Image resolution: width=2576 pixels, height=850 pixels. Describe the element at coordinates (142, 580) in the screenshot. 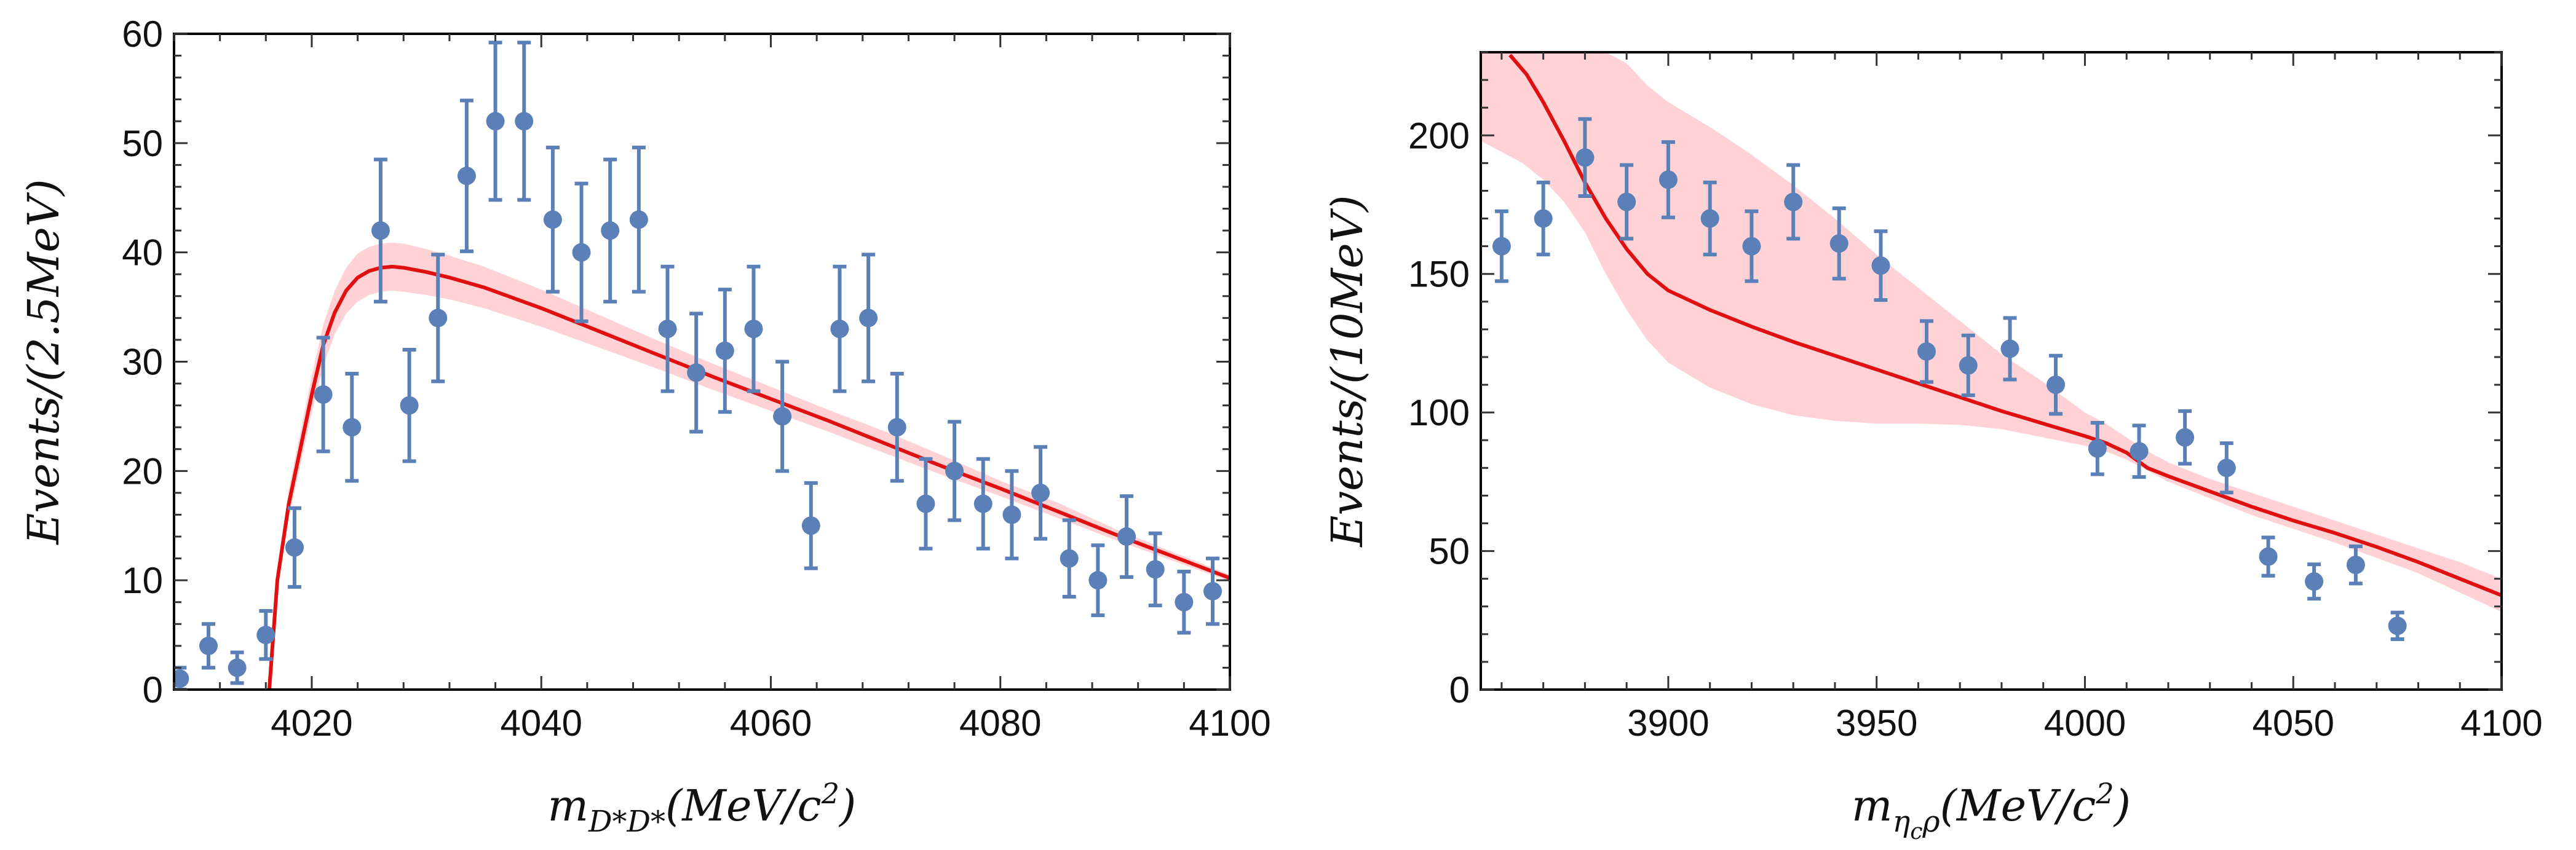

I see `y-tick-label: 10` at that location.